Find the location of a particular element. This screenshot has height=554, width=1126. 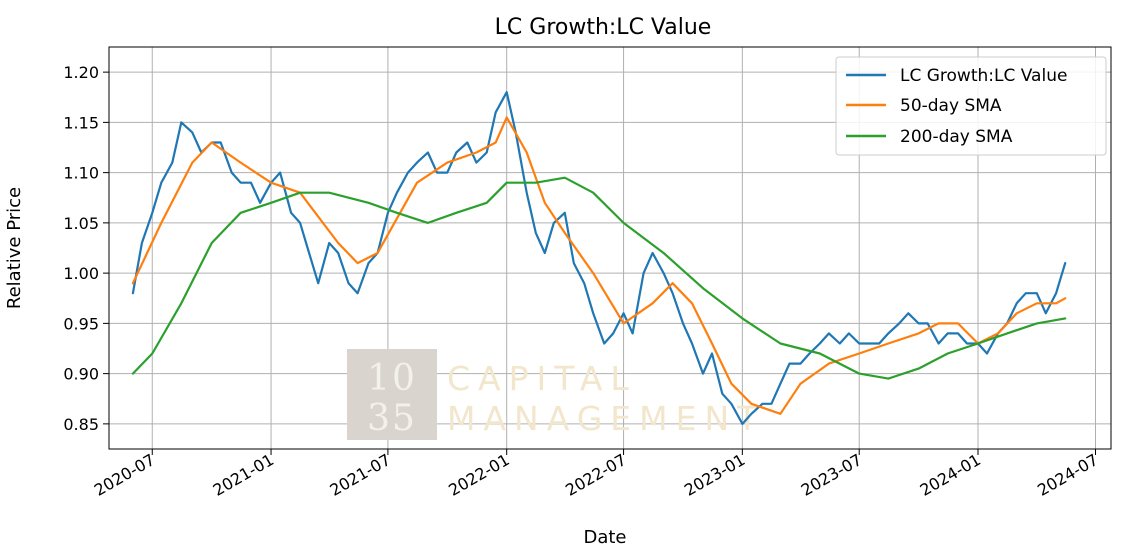

x-axis-label: Date is located at coordinates (604, 537).